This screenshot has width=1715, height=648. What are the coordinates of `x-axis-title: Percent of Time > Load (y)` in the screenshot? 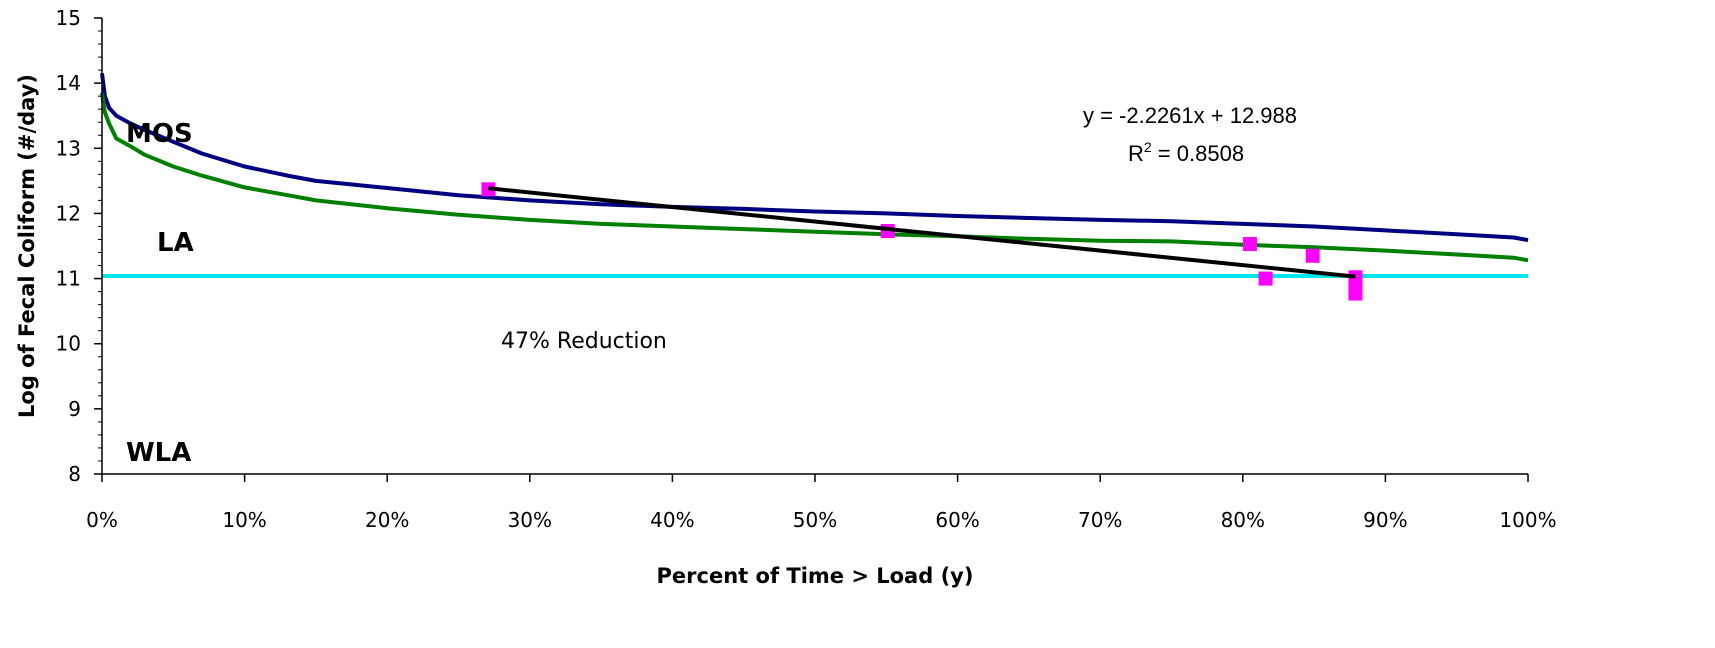 It's located at (815, 576).